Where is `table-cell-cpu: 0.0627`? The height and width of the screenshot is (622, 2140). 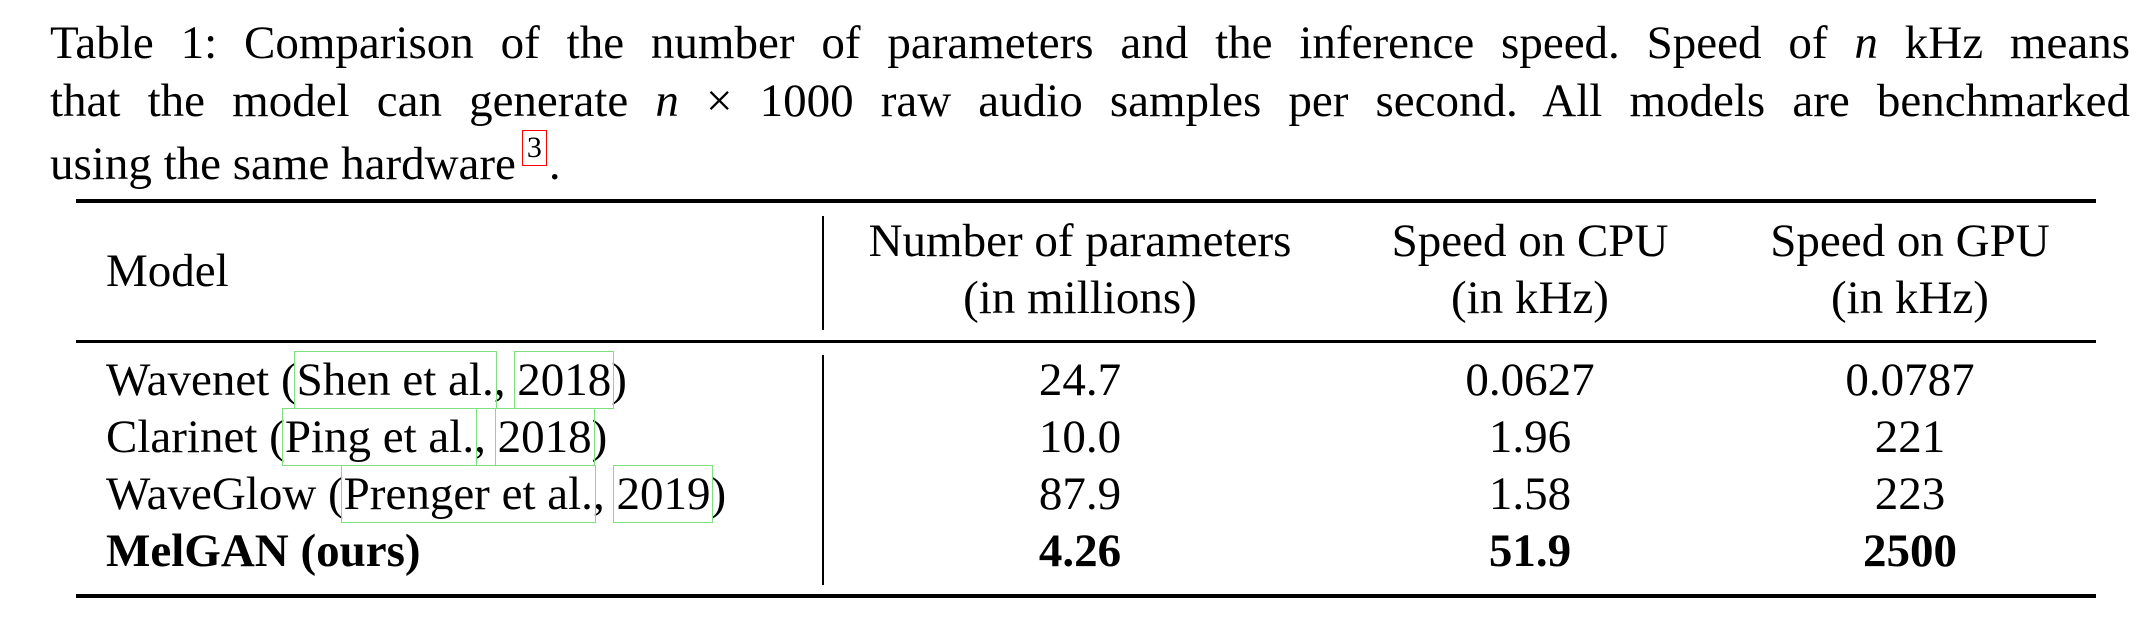 table-cell-cpu: 0.0627 is located at coordinates (1530, 380).